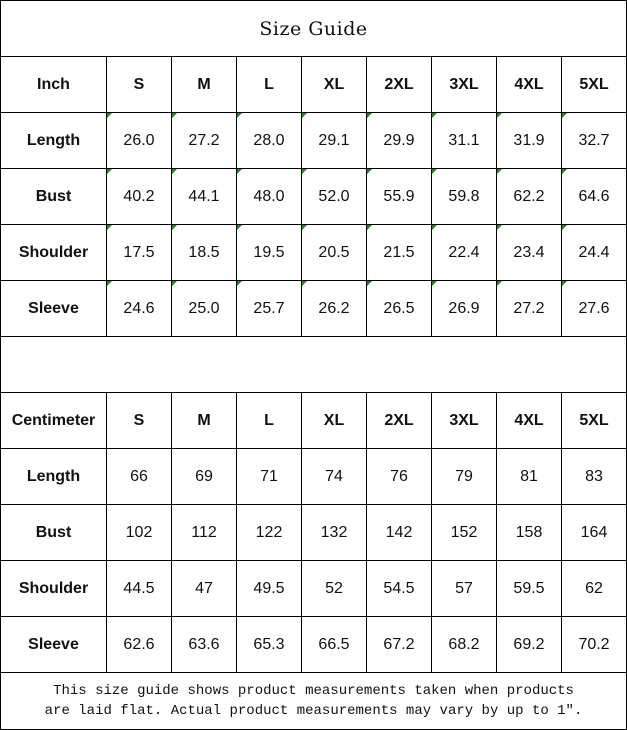 This screenshot has width=627, height=730. Describe the element at coordinates (593, 196) in the screenshot. I see `value-cell: 64.6` at that location.